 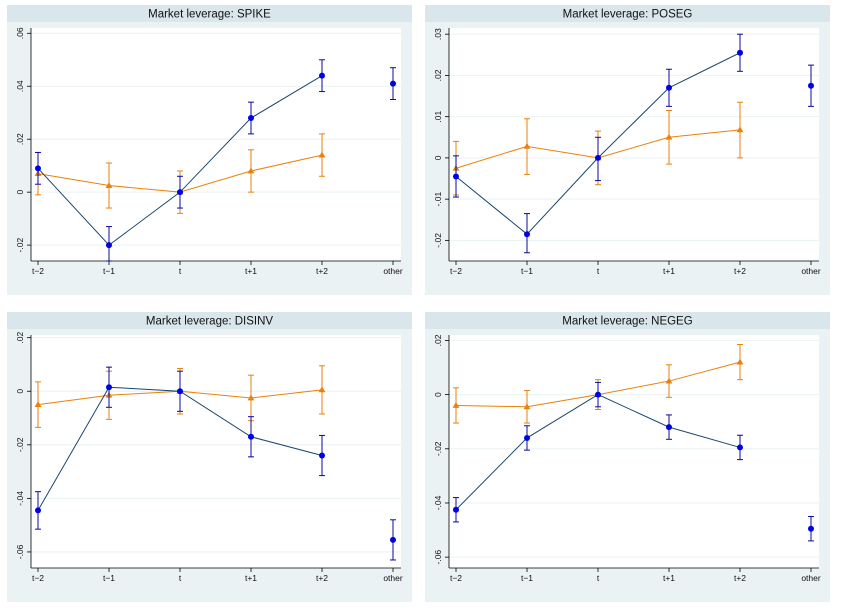 What do you see at coordinates (20, 86) in the screenshot?
I see `y-tick-label: .04` at bounding box center [20, 86].